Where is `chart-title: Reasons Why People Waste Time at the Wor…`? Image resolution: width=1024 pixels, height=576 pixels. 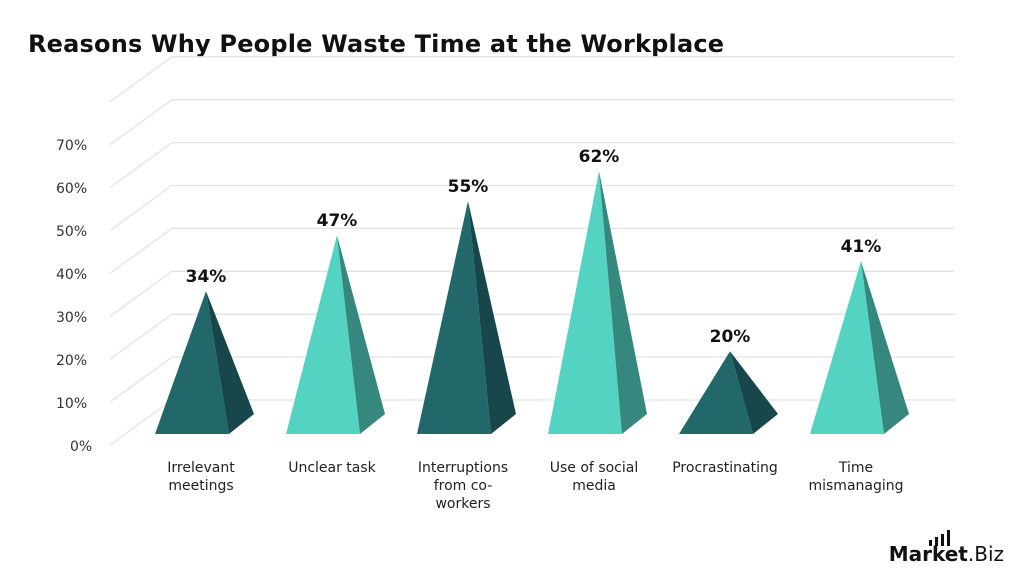
chart-title: Reasons Why People Waste Time at the Wor… is located at coordinates (376, 44).